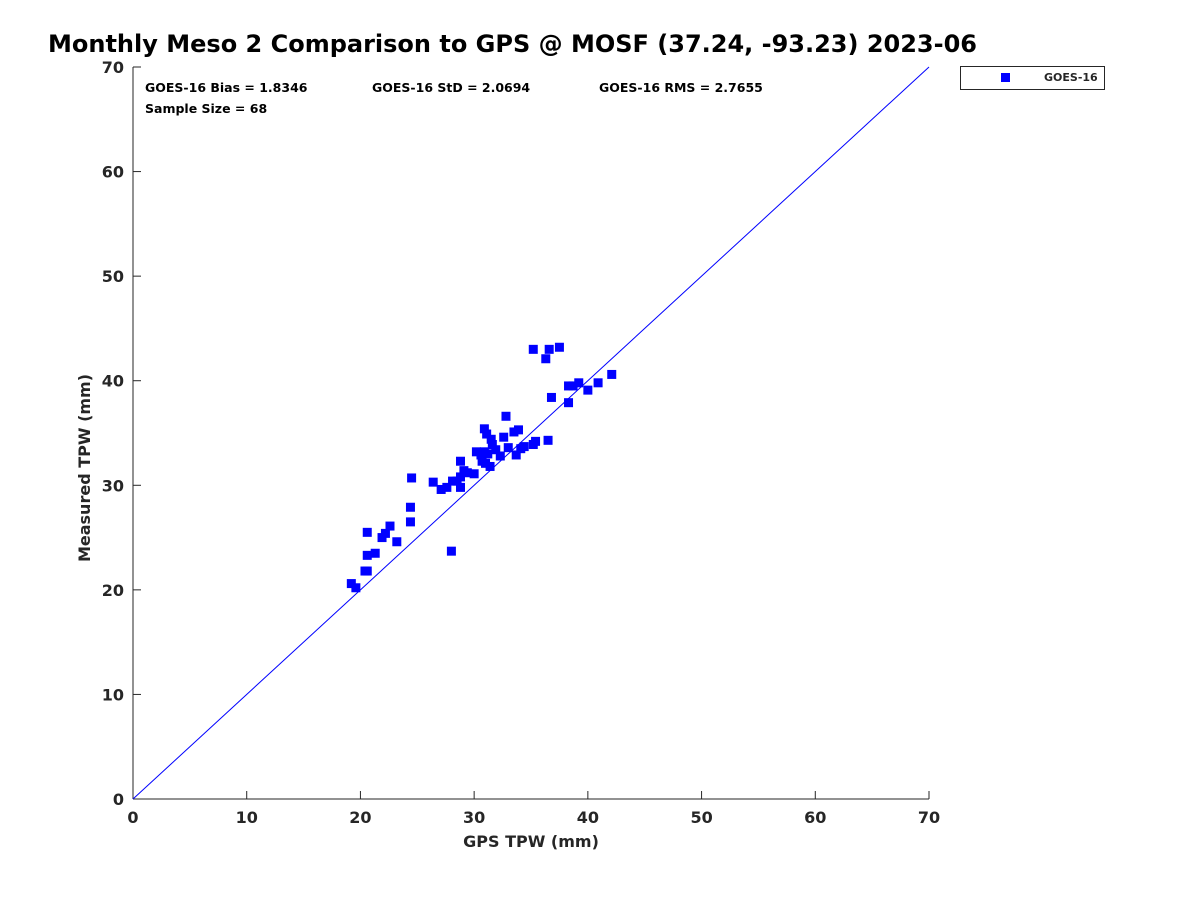  I want to click on sample-size-stat: Sample Size = 68, so click(206, 108).